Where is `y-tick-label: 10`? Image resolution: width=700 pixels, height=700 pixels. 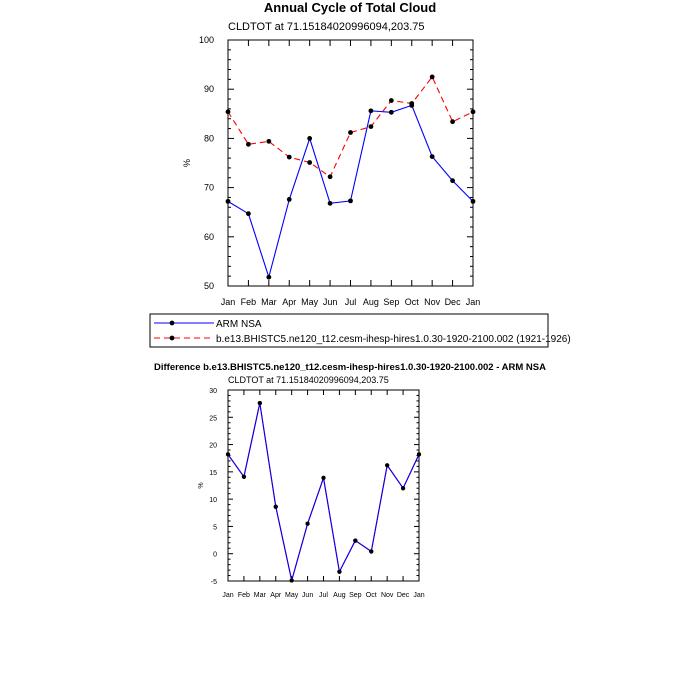
y-tick-label: 10 is located at coordinates (213, 500).